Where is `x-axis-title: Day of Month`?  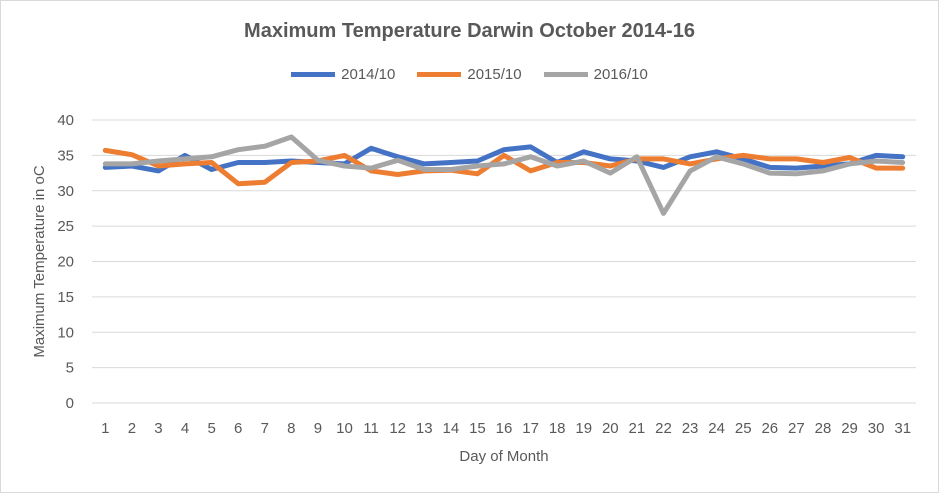 x-axis-title: Day of Month is located at coordinates (503, 456).